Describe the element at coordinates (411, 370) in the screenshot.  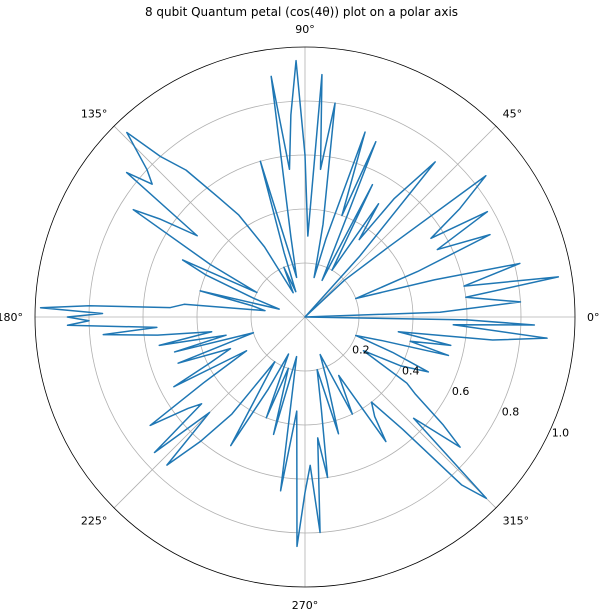
I see `radial-tick-label: 0.4` at that location.